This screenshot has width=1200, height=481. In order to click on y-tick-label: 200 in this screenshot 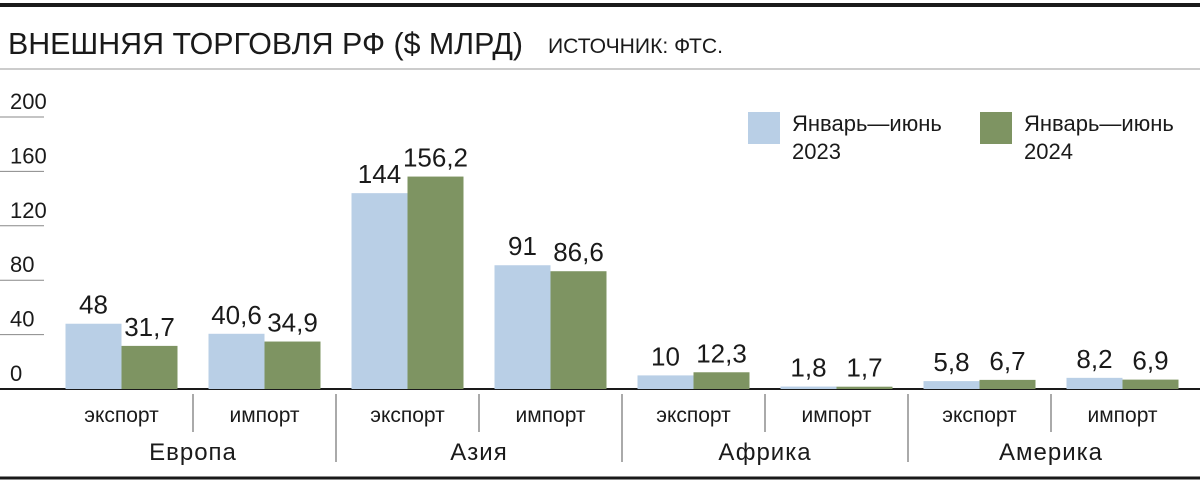, I will do `click(28, 101)`.